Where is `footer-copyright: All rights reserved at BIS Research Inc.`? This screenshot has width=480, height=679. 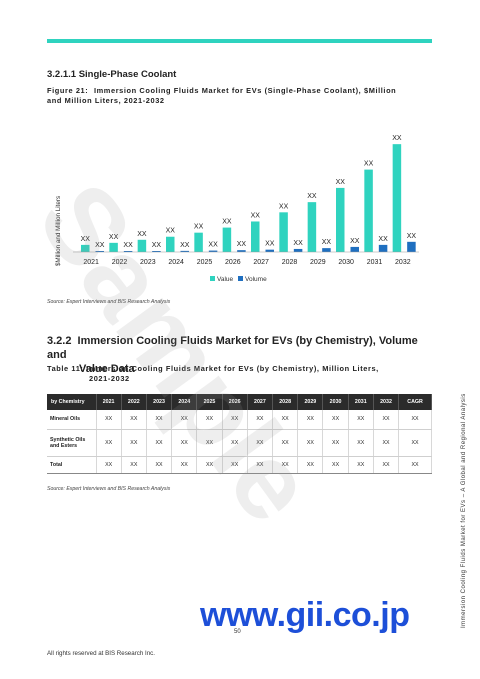 footer-copyright: All rights reserved at BIS Research Inc. is located at coordinates (101, 653).